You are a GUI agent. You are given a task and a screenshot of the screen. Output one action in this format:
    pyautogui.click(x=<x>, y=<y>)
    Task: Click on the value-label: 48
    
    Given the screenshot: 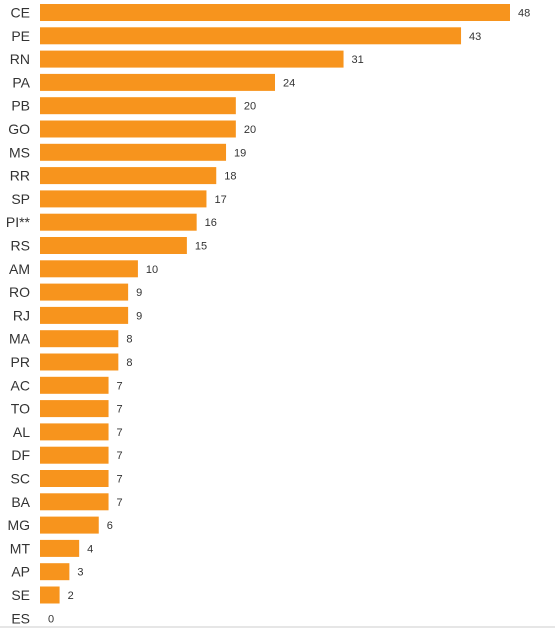 What is the action you would take?
    pyautogui.click(x=524, y=14)
    